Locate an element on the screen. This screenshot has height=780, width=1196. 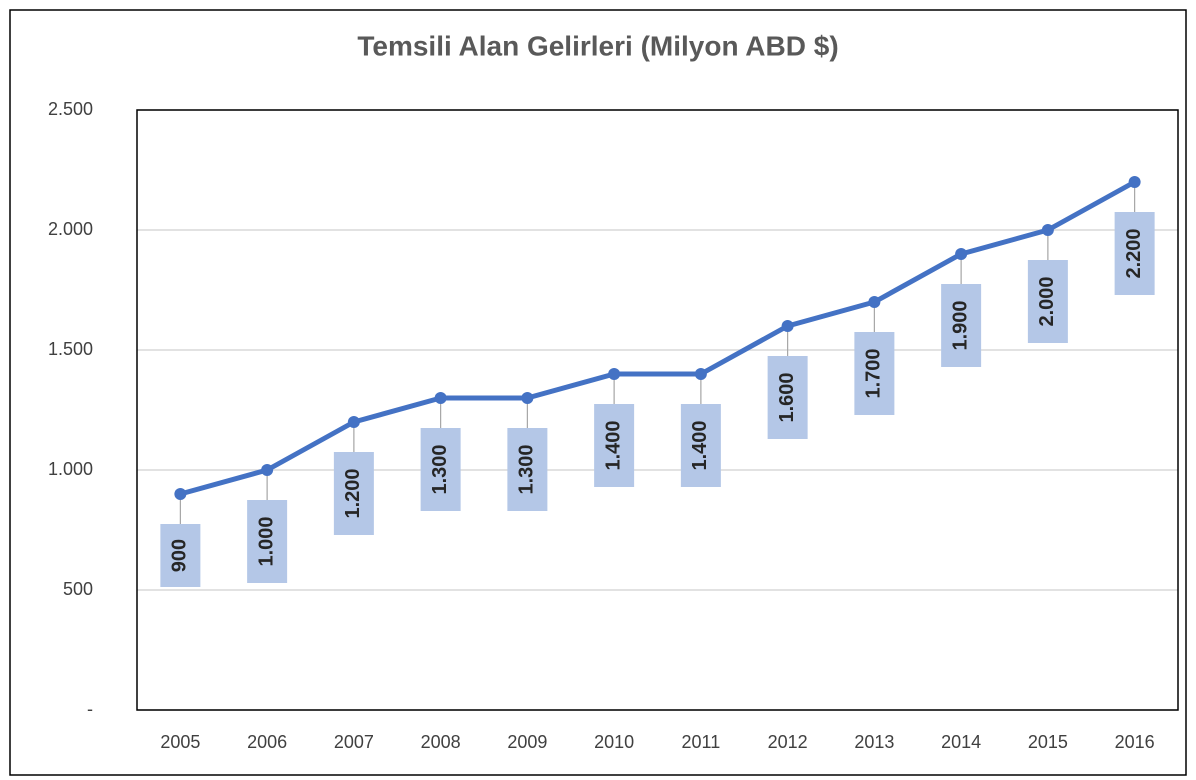
data-label: 1.000 is located at coordinates (266, 541).